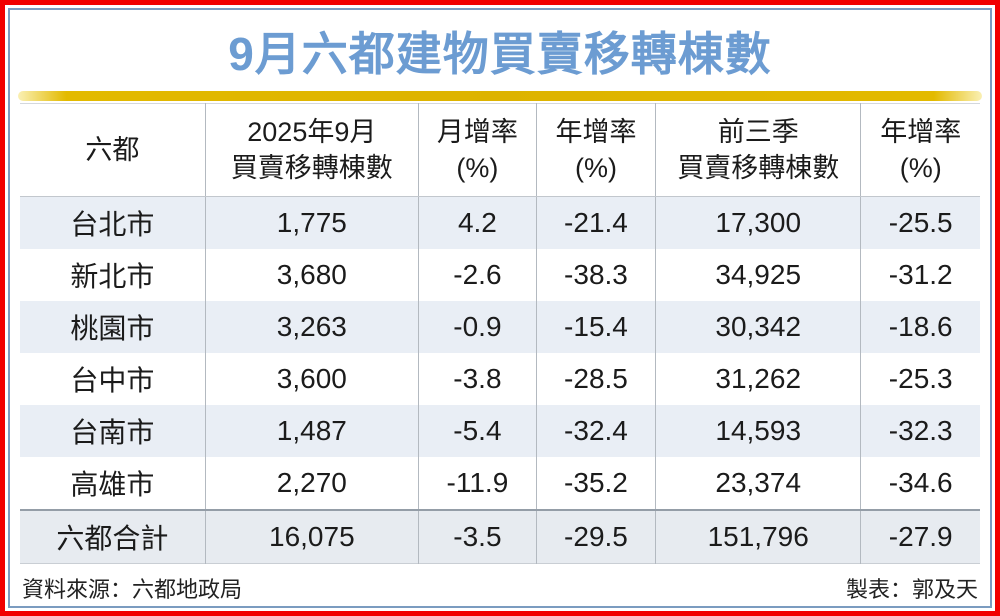 This screenshot has height=616, width=1000. What do you see at coordinates (477, 222) in the screenshot?
I see `value-cell: 4.2` at bounding box center [477, 222].